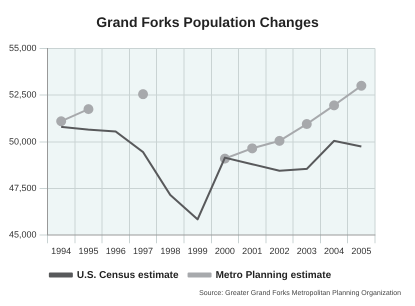 Image resolution: width=415 pixels, height=306 pixels. What do you see at coordinates (207, 22) in the screenshot?
I see `chart-title: Grand Forks Population Changes` at bounding box center [207, 22].